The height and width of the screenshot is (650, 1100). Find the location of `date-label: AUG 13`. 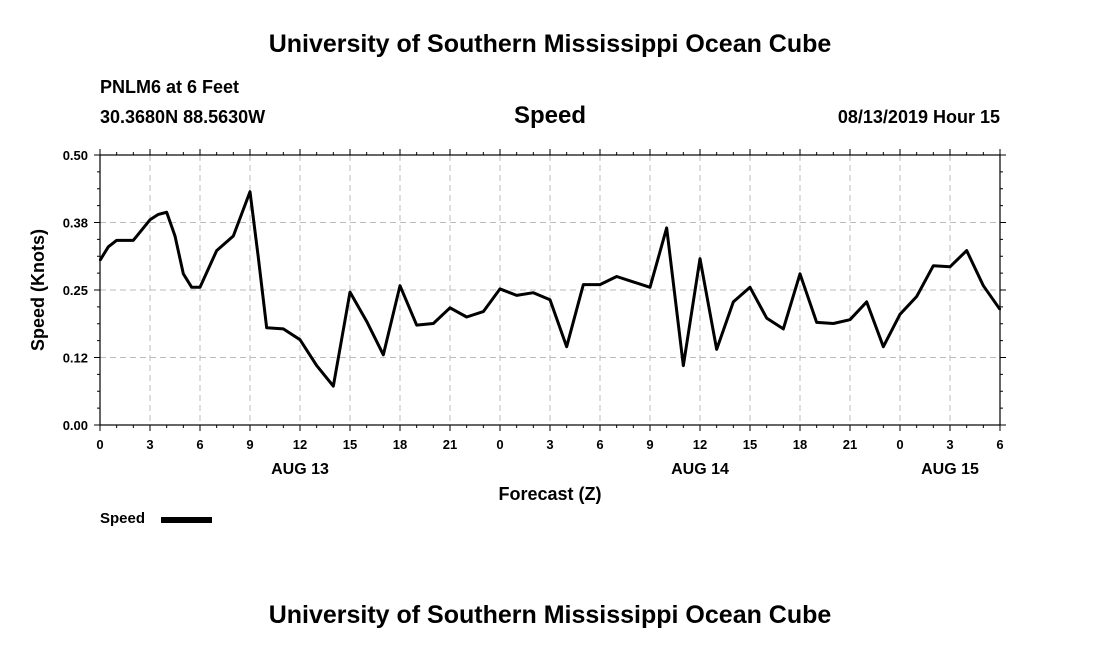

date-label: AUG 13 is located at coordinates (300, 469).